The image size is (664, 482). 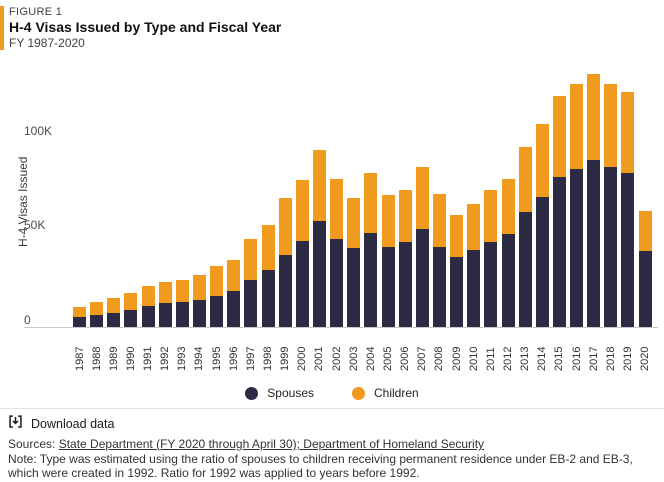 What do you see at coordinates (79, 312) in the screenshot?
I see `bar-1987-children` at bounding box center [79, 312].